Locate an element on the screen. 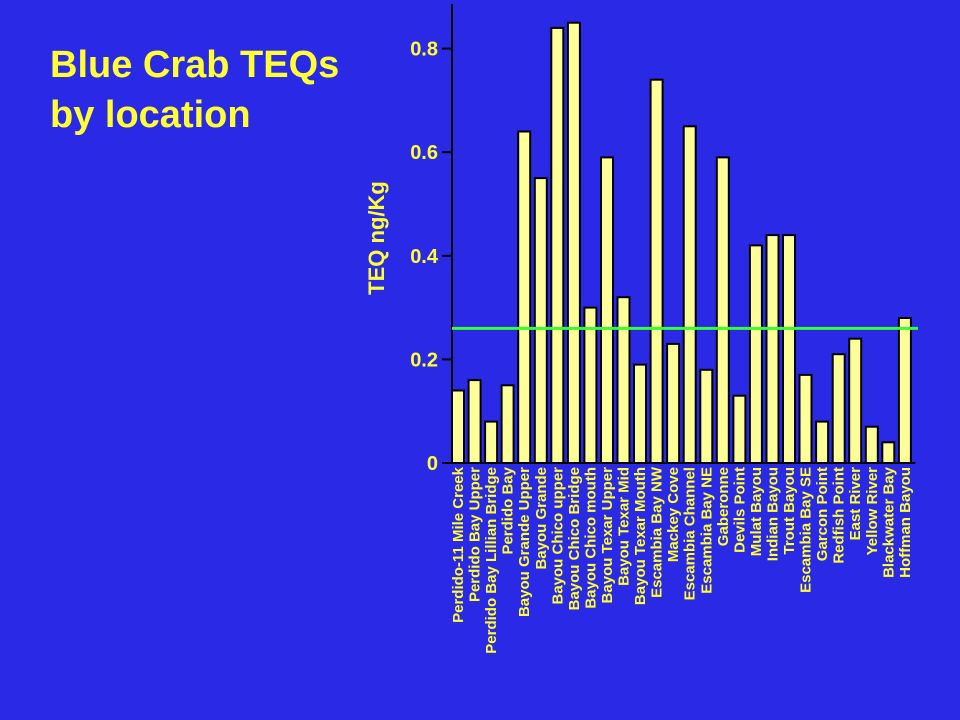 The width and height of the screenshot is (960, 720). x-tick-label-16: Gaberonne is located at coordinates (723, 506).